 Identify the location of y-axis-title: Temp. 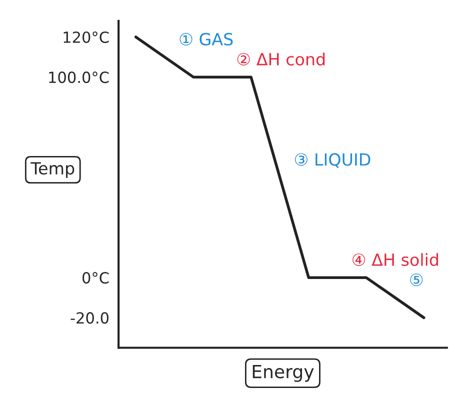
(52, 170).